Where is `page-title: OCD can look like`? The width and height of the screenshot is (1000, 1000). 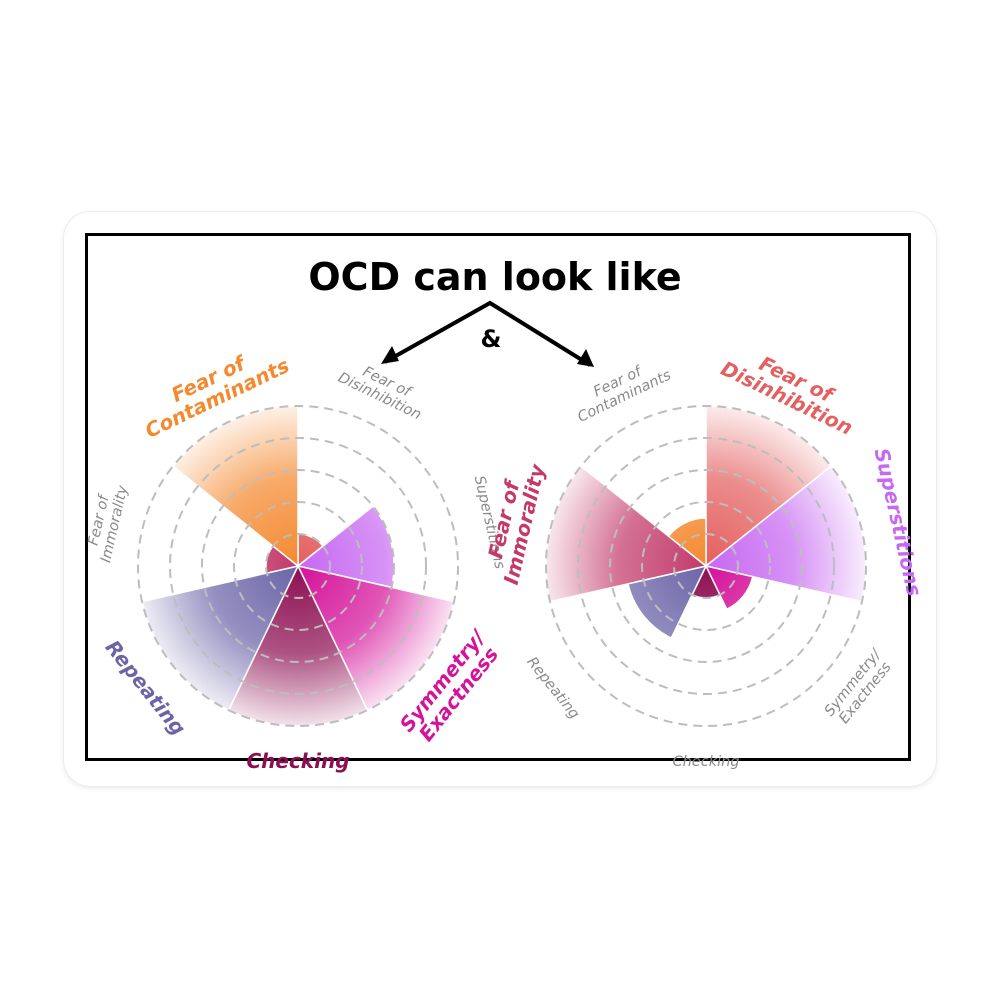
page-title: OCD can look like is located at coordinates (494, 277).